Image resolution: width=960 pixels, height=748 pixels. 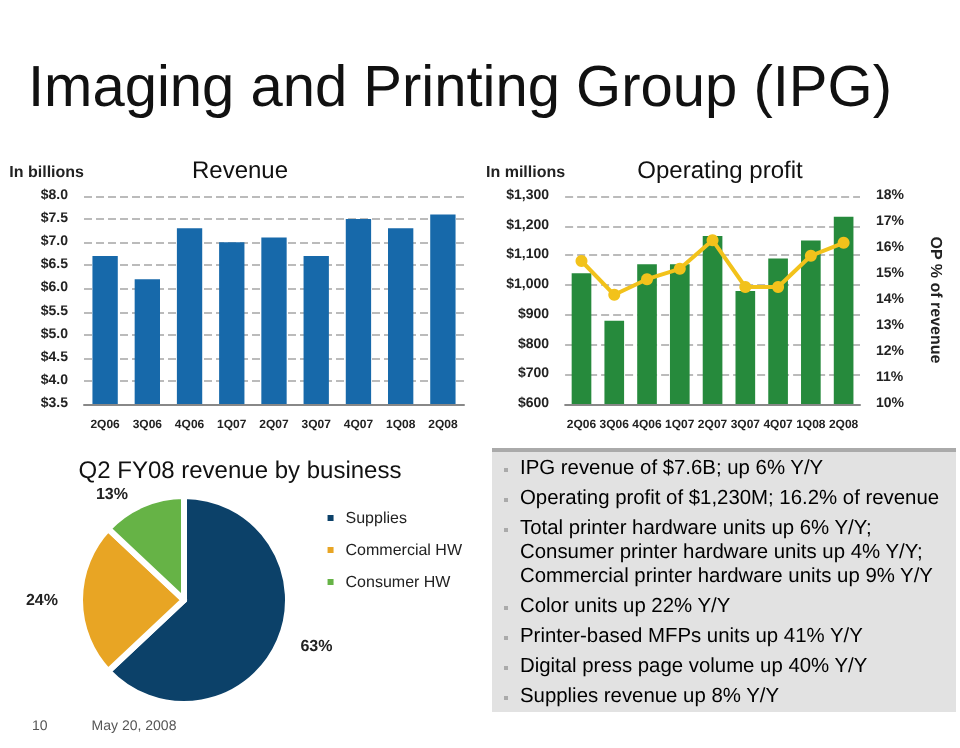 What do you see at coordinates (316, 646) in the screenshot?
I see `data-label: 63%` at bounding box center [316, 646].